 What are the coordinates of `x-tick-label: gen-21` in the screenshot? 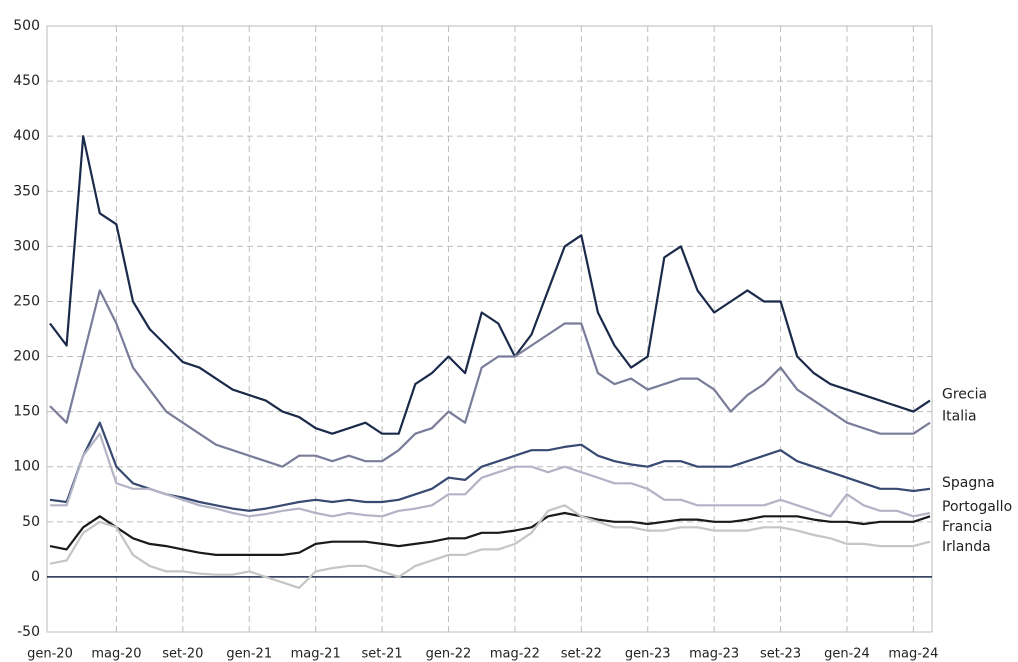 It's located at (249, 654).